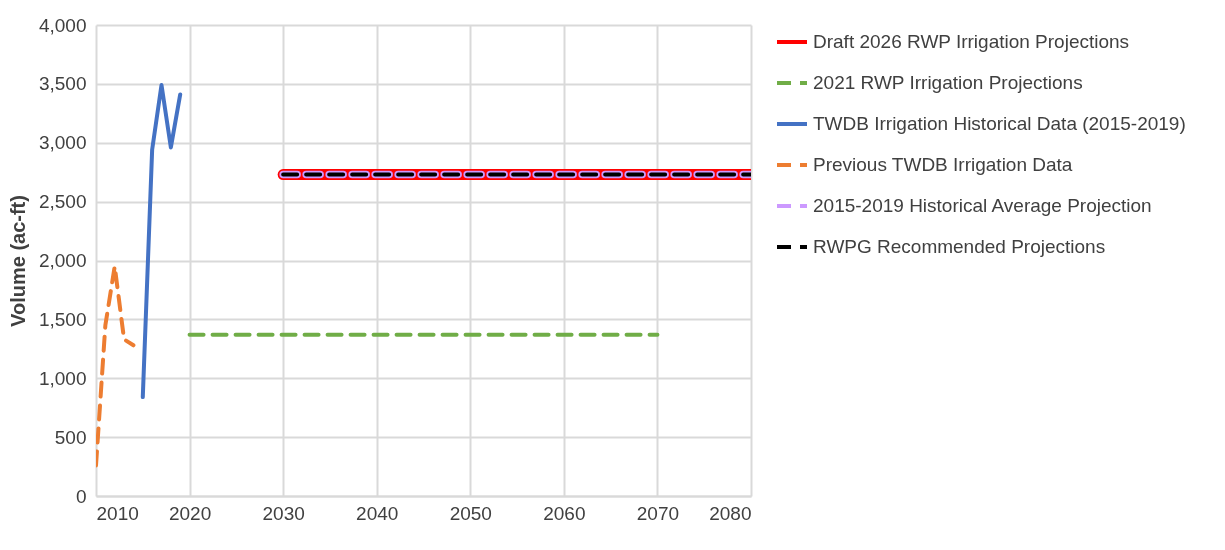  What do you see at coordinates (62, 319) in the screenshot?
I see `y-tick-label: 1,500` at bounding box center [62, 319].